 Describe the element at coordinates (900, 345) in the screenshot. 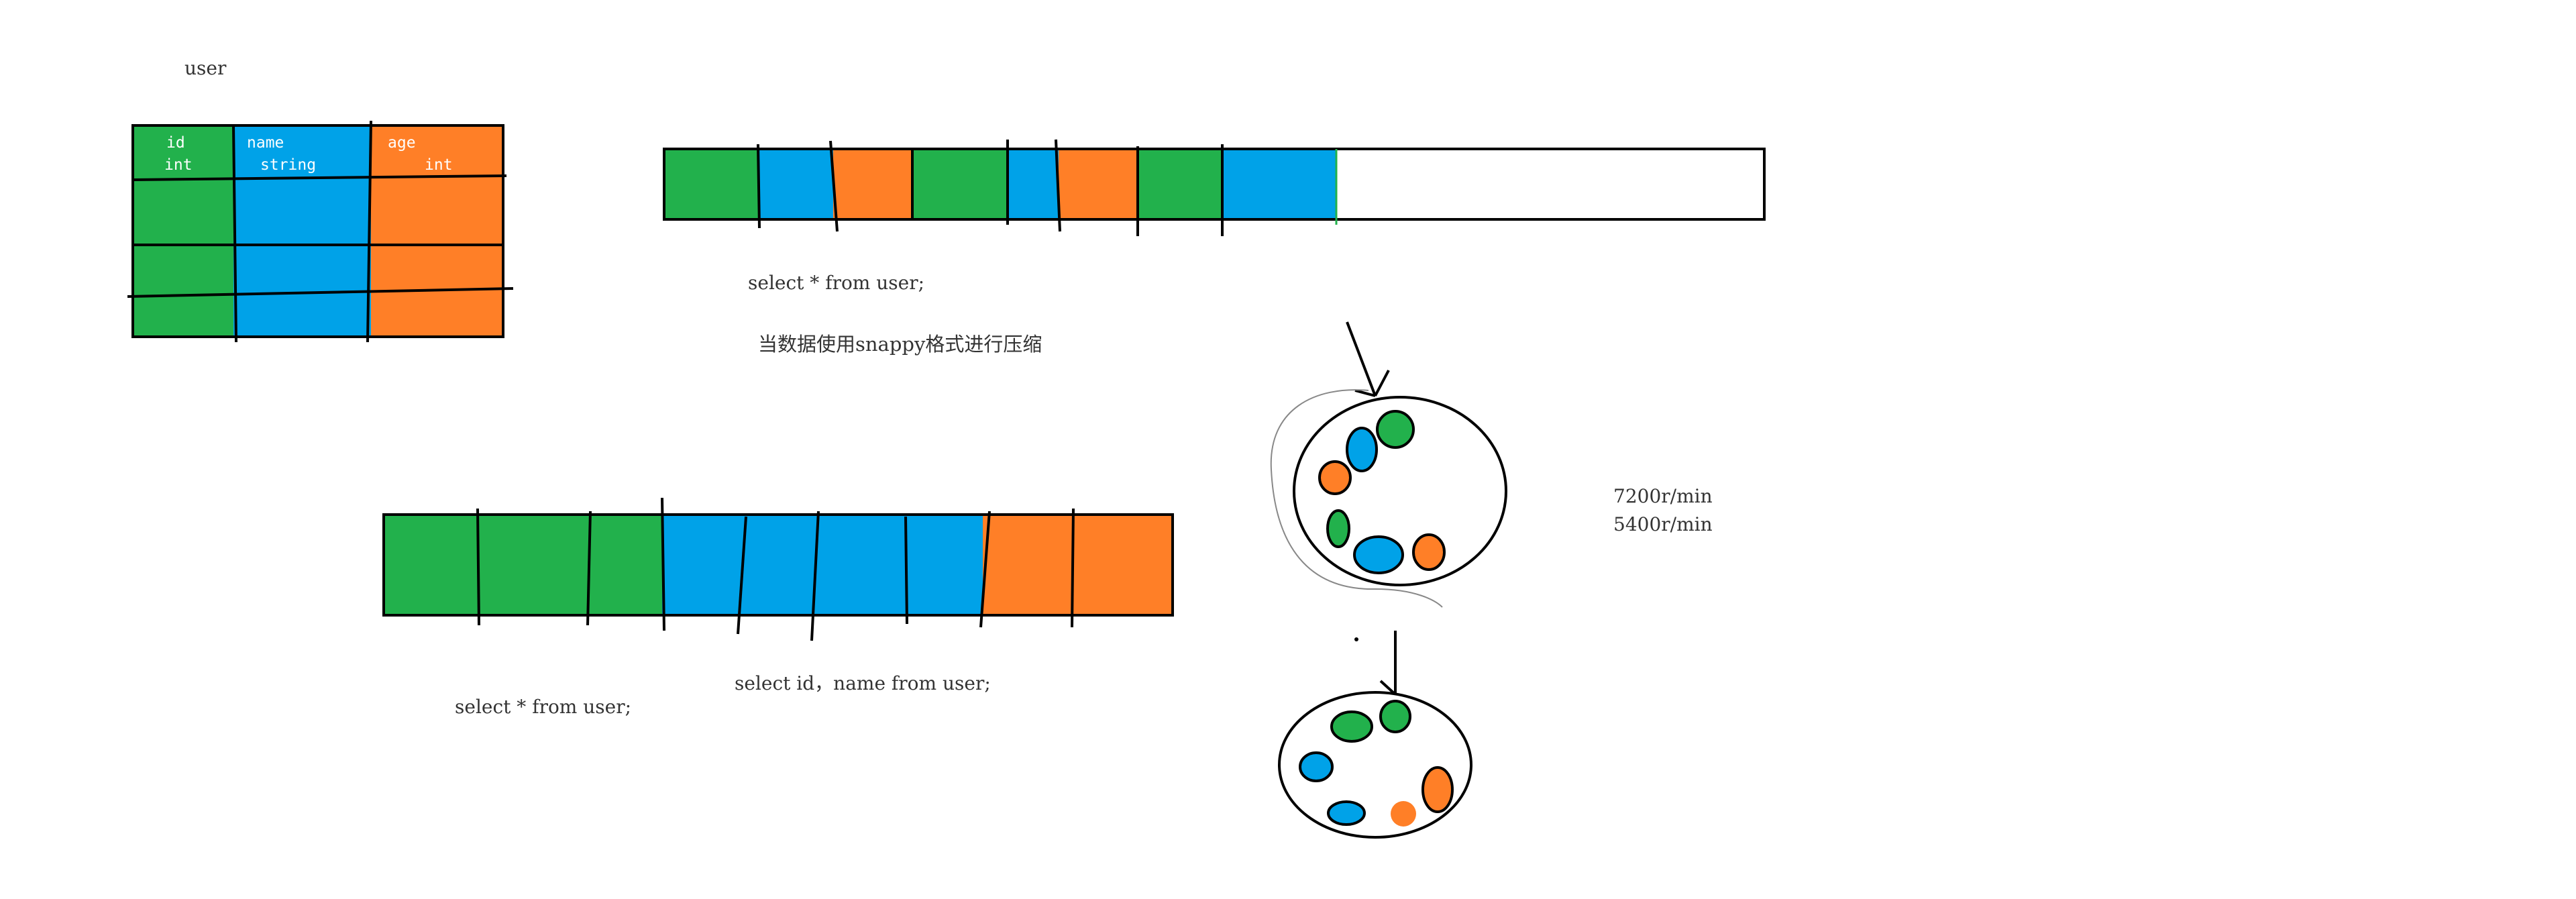

I see `compression-note: 当数据使用snappy格式进行压缩` at that location.